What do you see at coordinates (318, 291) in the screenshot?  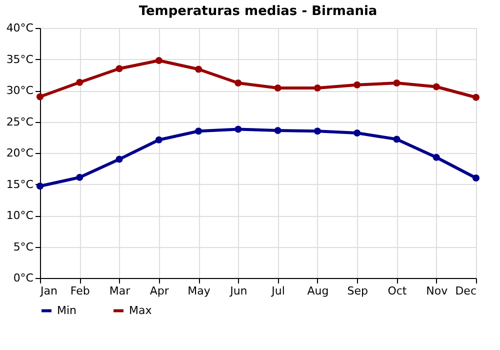 I see `x-tick-label: Aug` at bounding box center [318, 291].